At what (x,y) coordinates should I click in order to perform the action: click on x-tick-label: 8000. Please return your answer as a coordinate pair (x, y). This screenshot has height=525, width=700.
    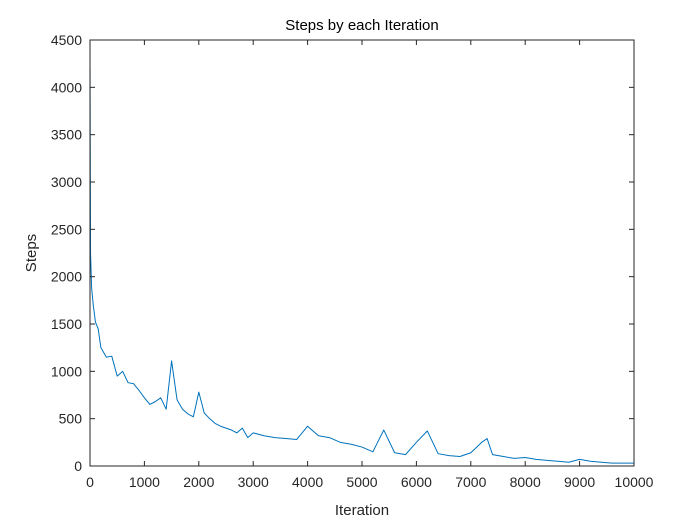
    Looking at the image, I should click on (525, 482).